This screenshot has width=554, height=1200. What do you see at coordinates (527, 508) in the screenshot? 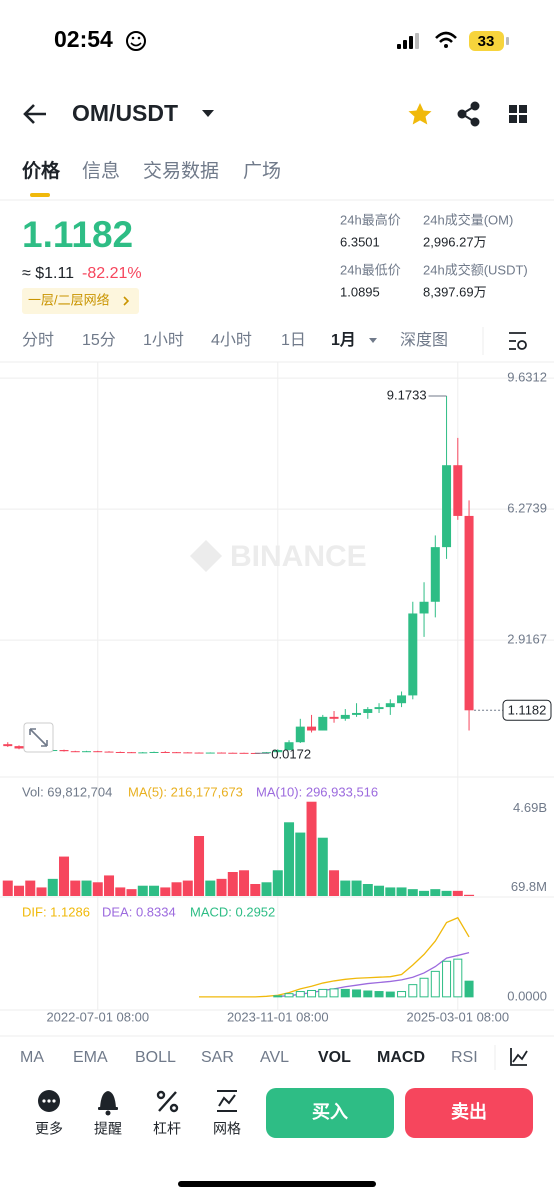
I see `y-tick-label: 6.2739` at bounding box center [527, 508].